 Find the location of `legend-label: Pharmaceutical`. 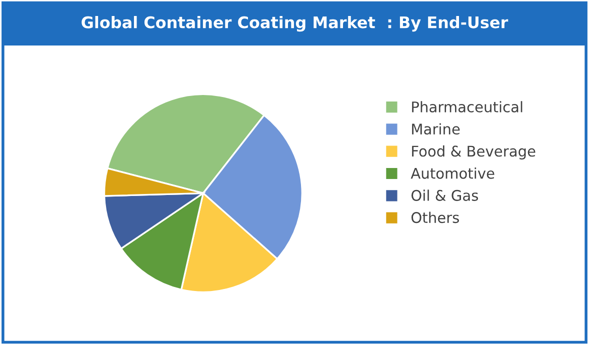

legend-label: Pharmaceutical is located at coordinates (467, 106).